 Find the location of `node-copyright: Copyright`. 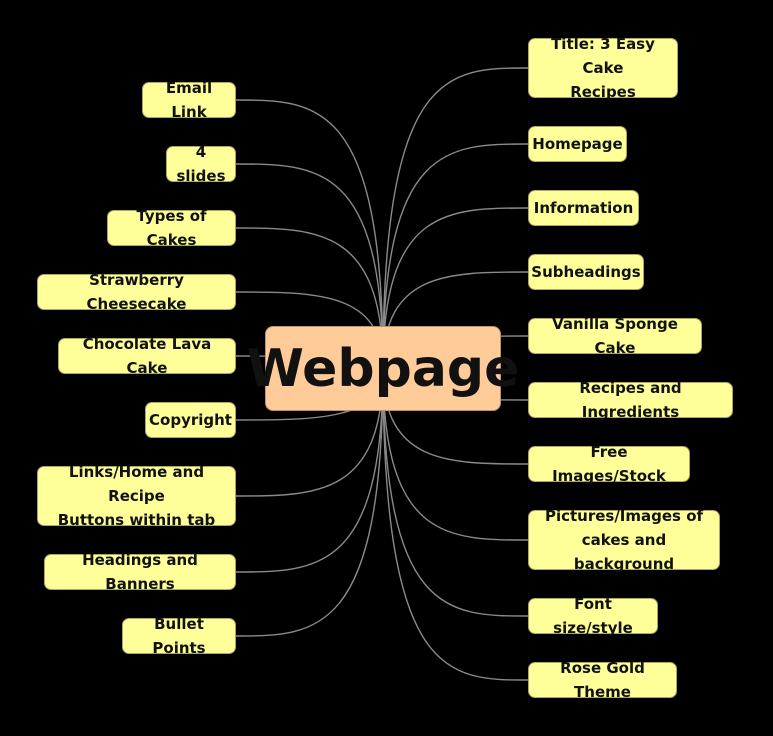

node-copyright: Copyright is located at coordinates (190, 420).